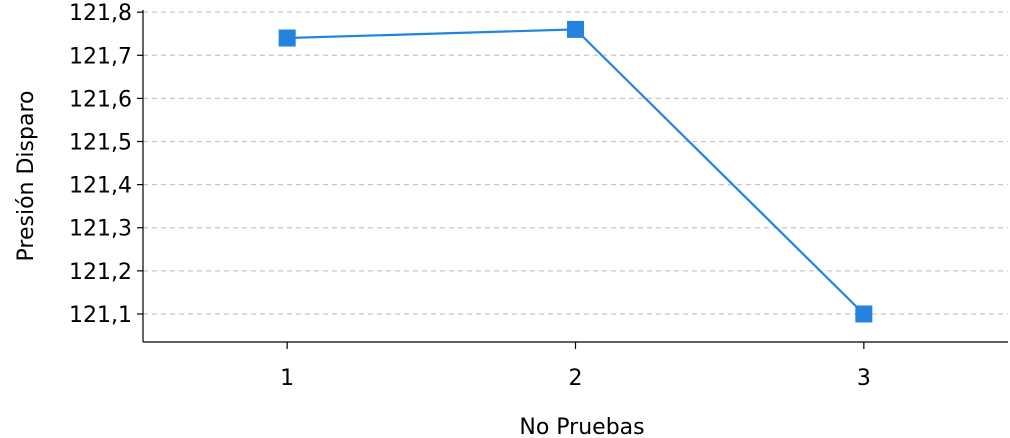 This screenshot has width=1010, height=438. What do you see at coordinates (100, 315) in the screenshot?
I see `y-tick-label: 121,1` at bounding box center [100, 315].